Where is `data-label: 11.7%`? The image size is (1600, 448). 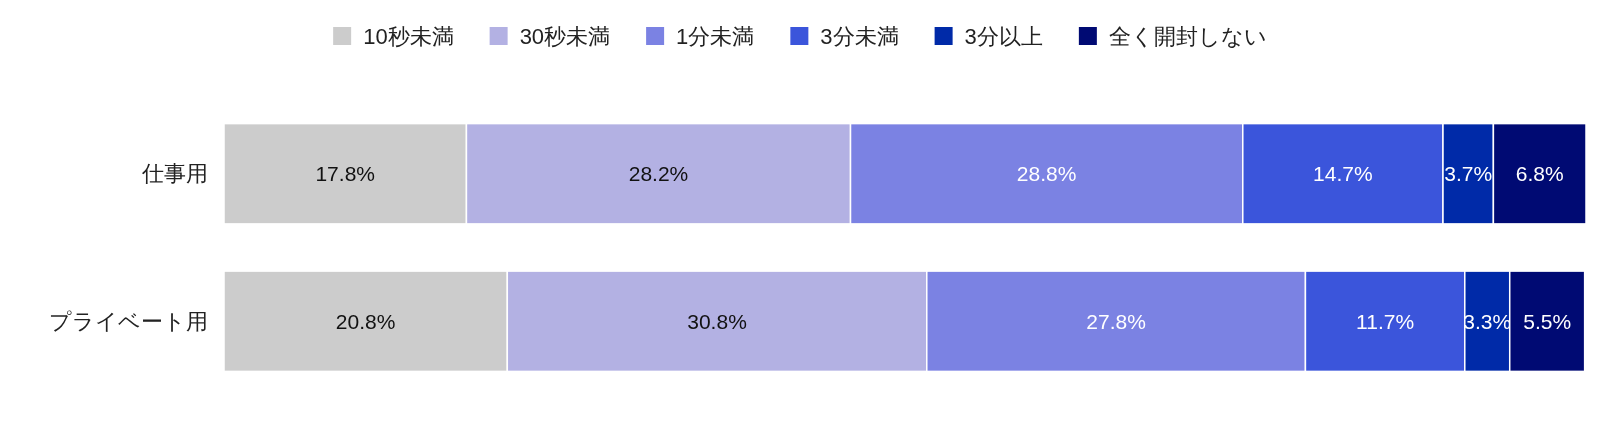
data-label: 11.7% is located at coordinates (1385, 321).